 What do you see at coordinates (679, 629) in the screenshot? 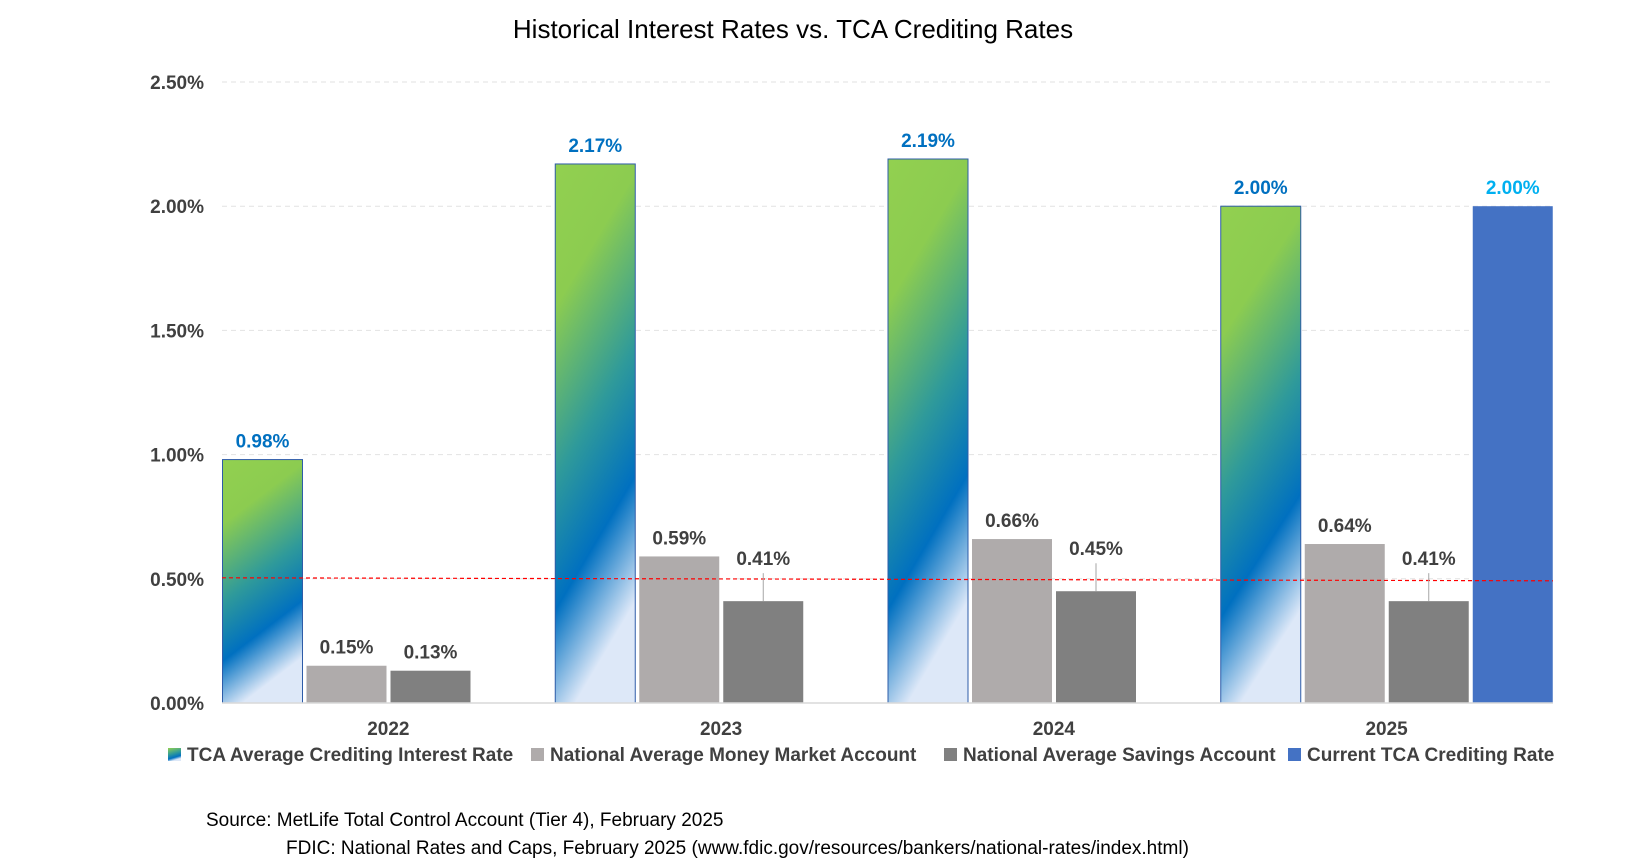
I see `bar-2023-s2` at bounding box center [679, 629].